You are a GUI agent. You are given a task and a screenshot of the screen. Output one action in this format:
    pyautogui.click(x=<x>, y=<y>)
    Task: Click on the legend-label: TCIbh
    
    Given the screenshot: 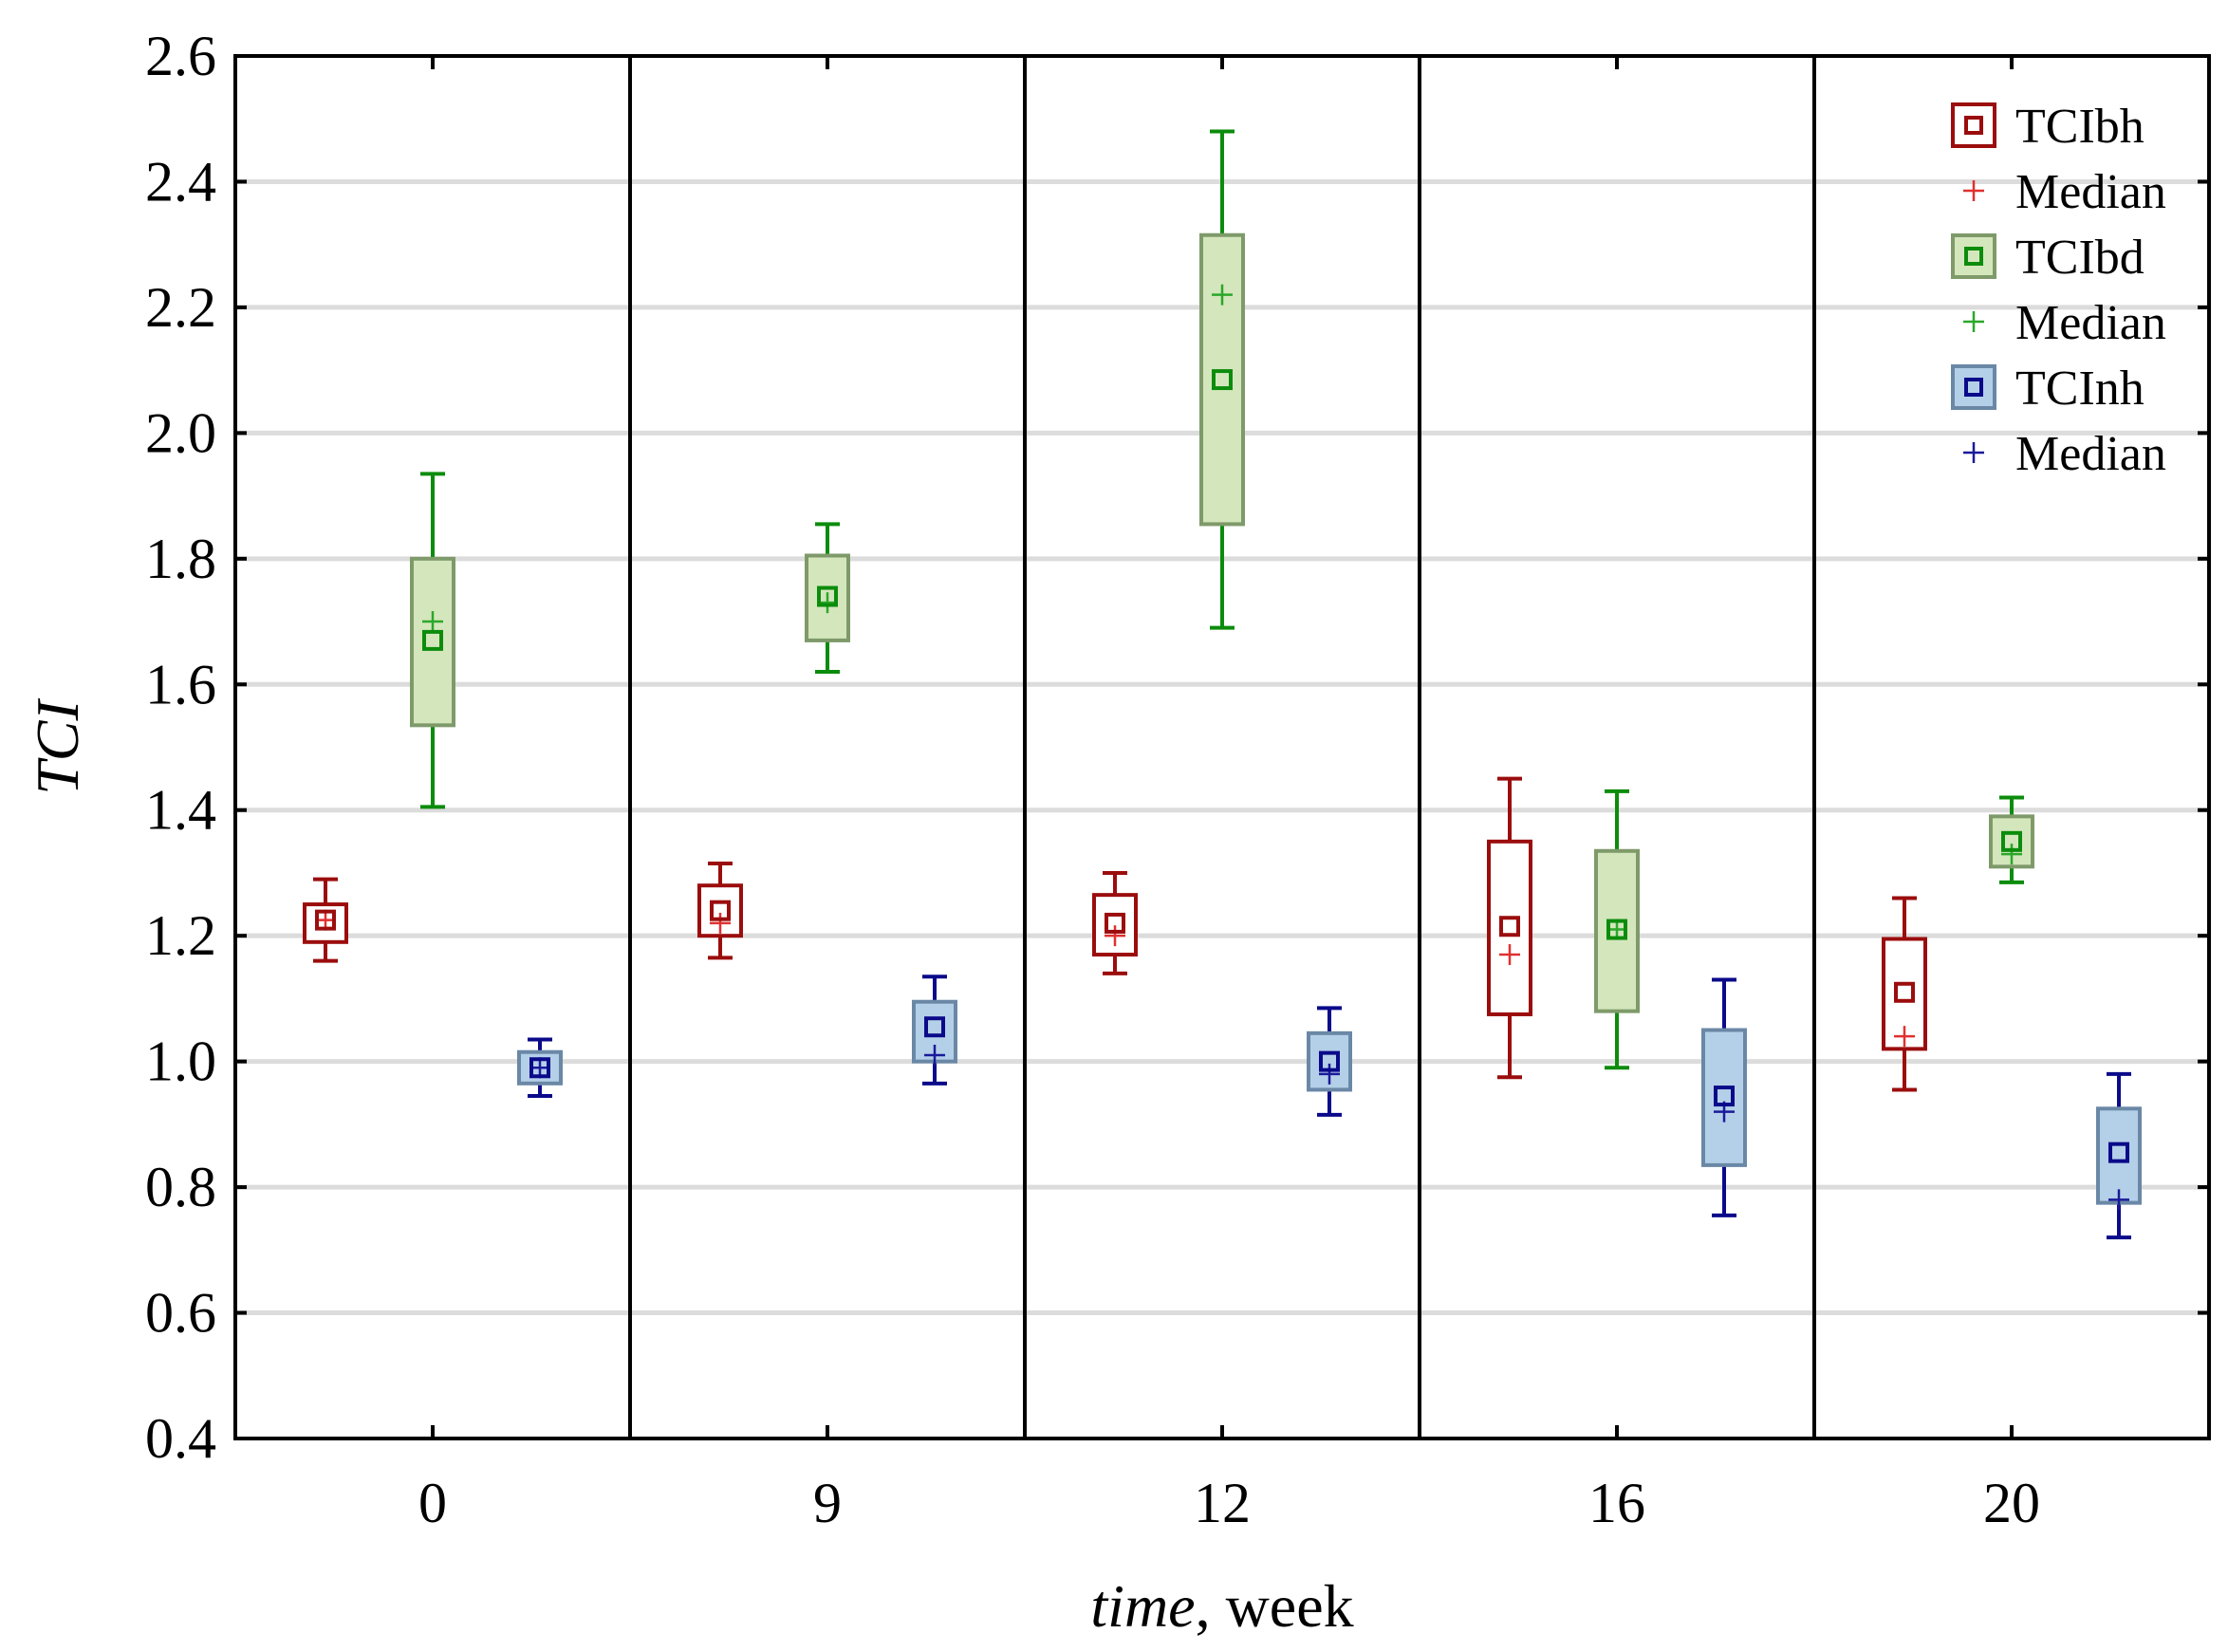 What is the action you would take?
    pyautogui.click(x=2079, y=127)
    